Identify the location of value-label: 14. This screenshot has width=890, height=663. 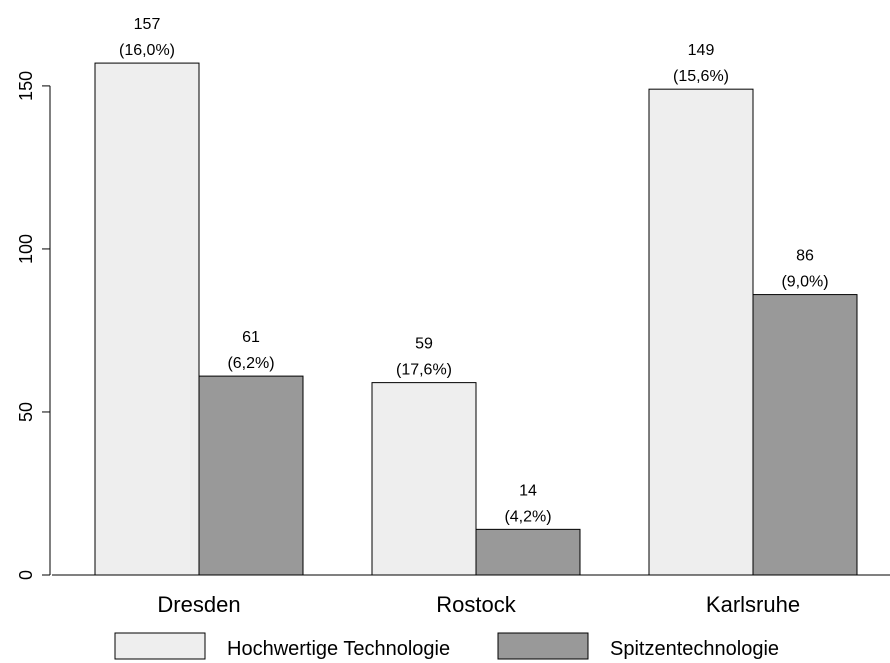
(528, 490).